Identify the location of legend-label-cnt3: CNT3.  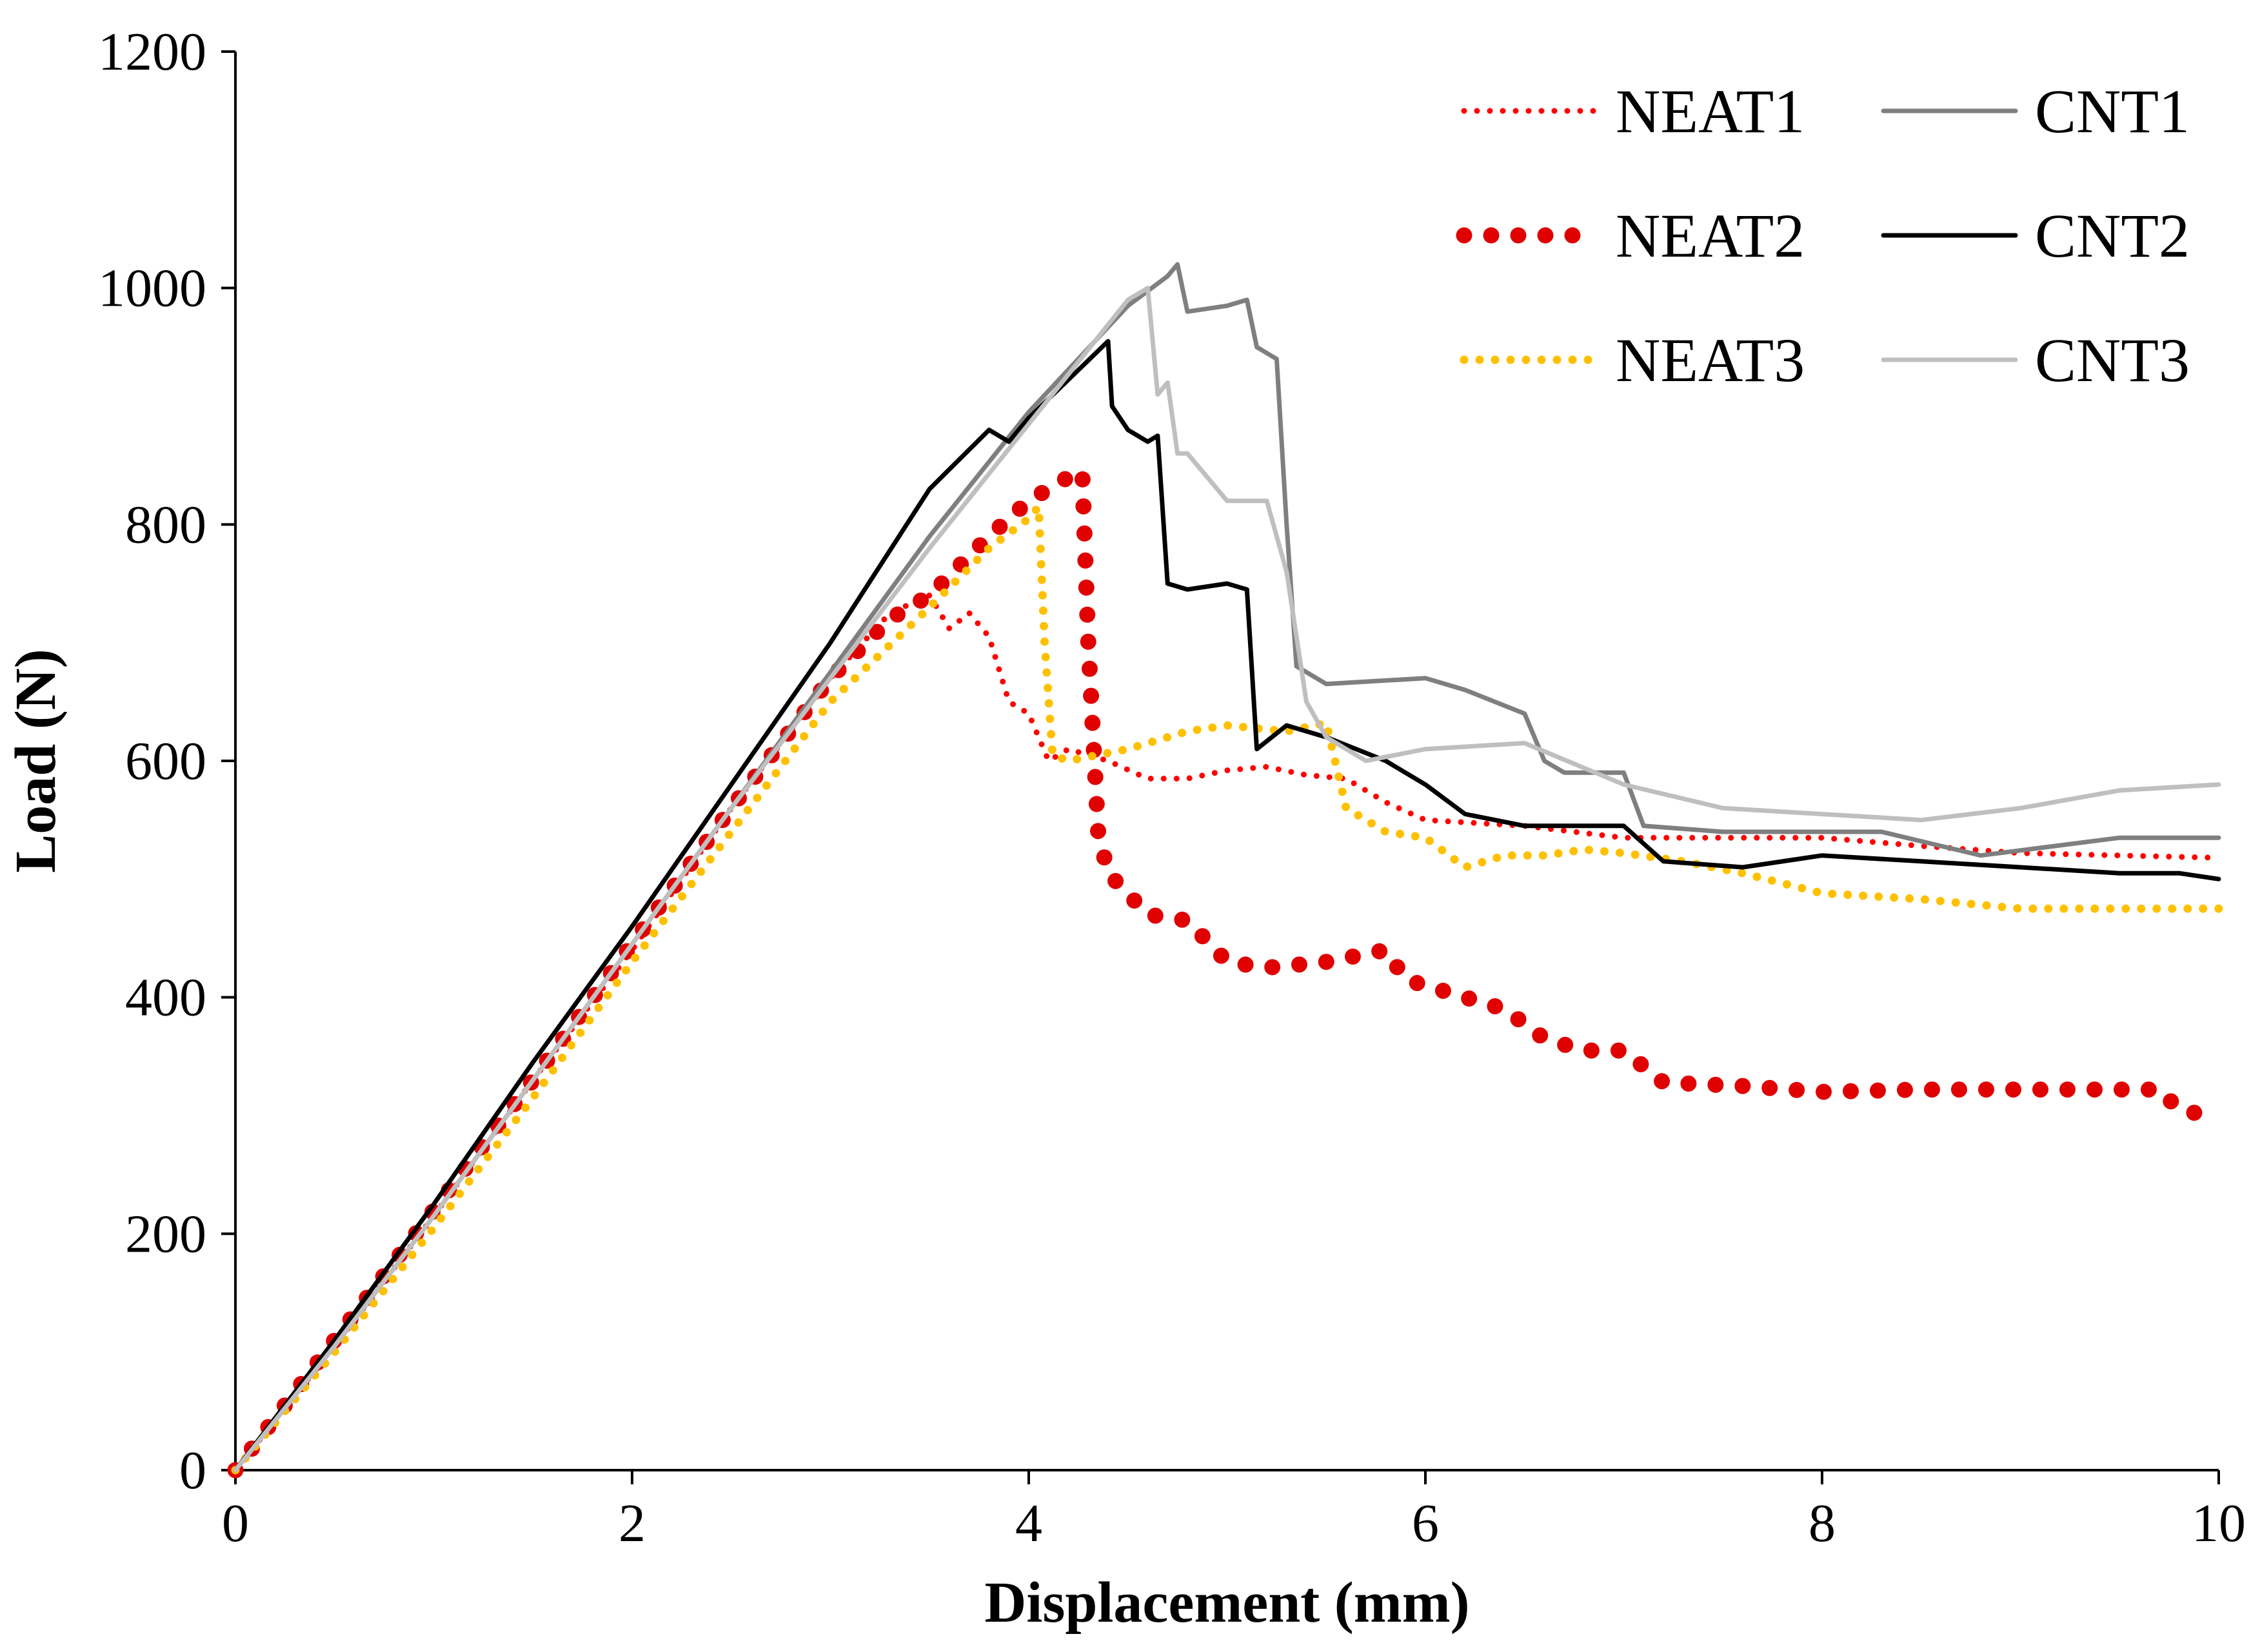
(2112, 361).